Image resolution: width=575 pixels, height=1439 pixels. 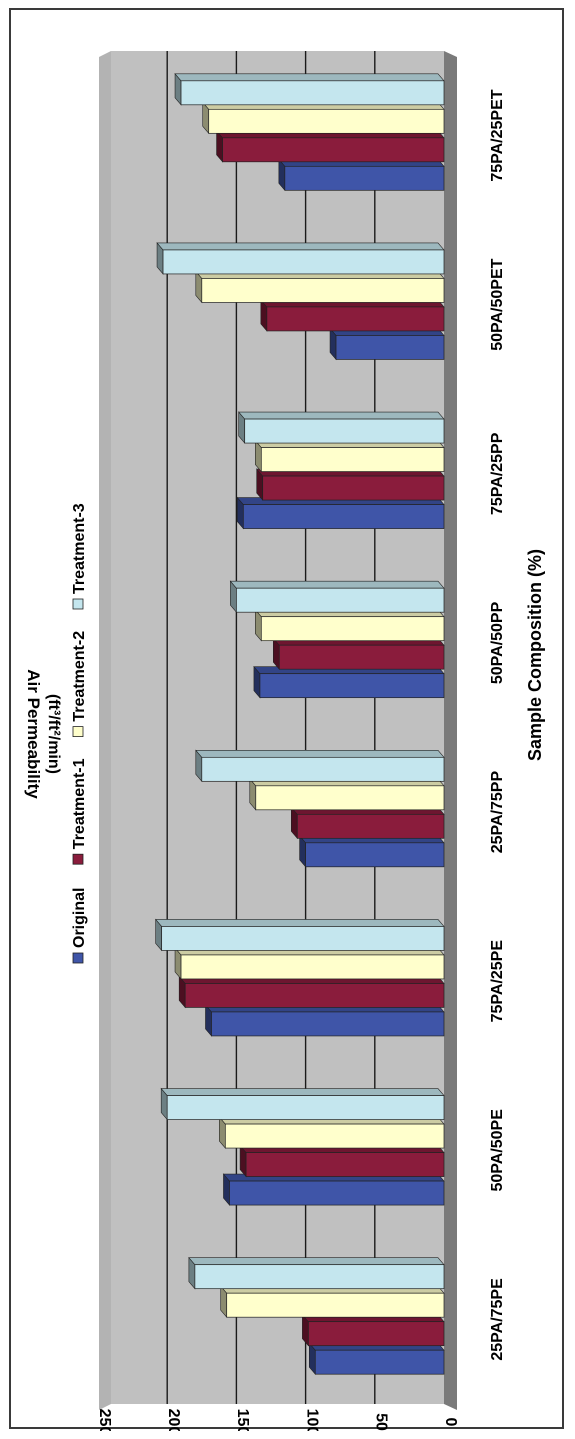 I want to click on y-tick-label: 0, so click(x=450, y=1422).